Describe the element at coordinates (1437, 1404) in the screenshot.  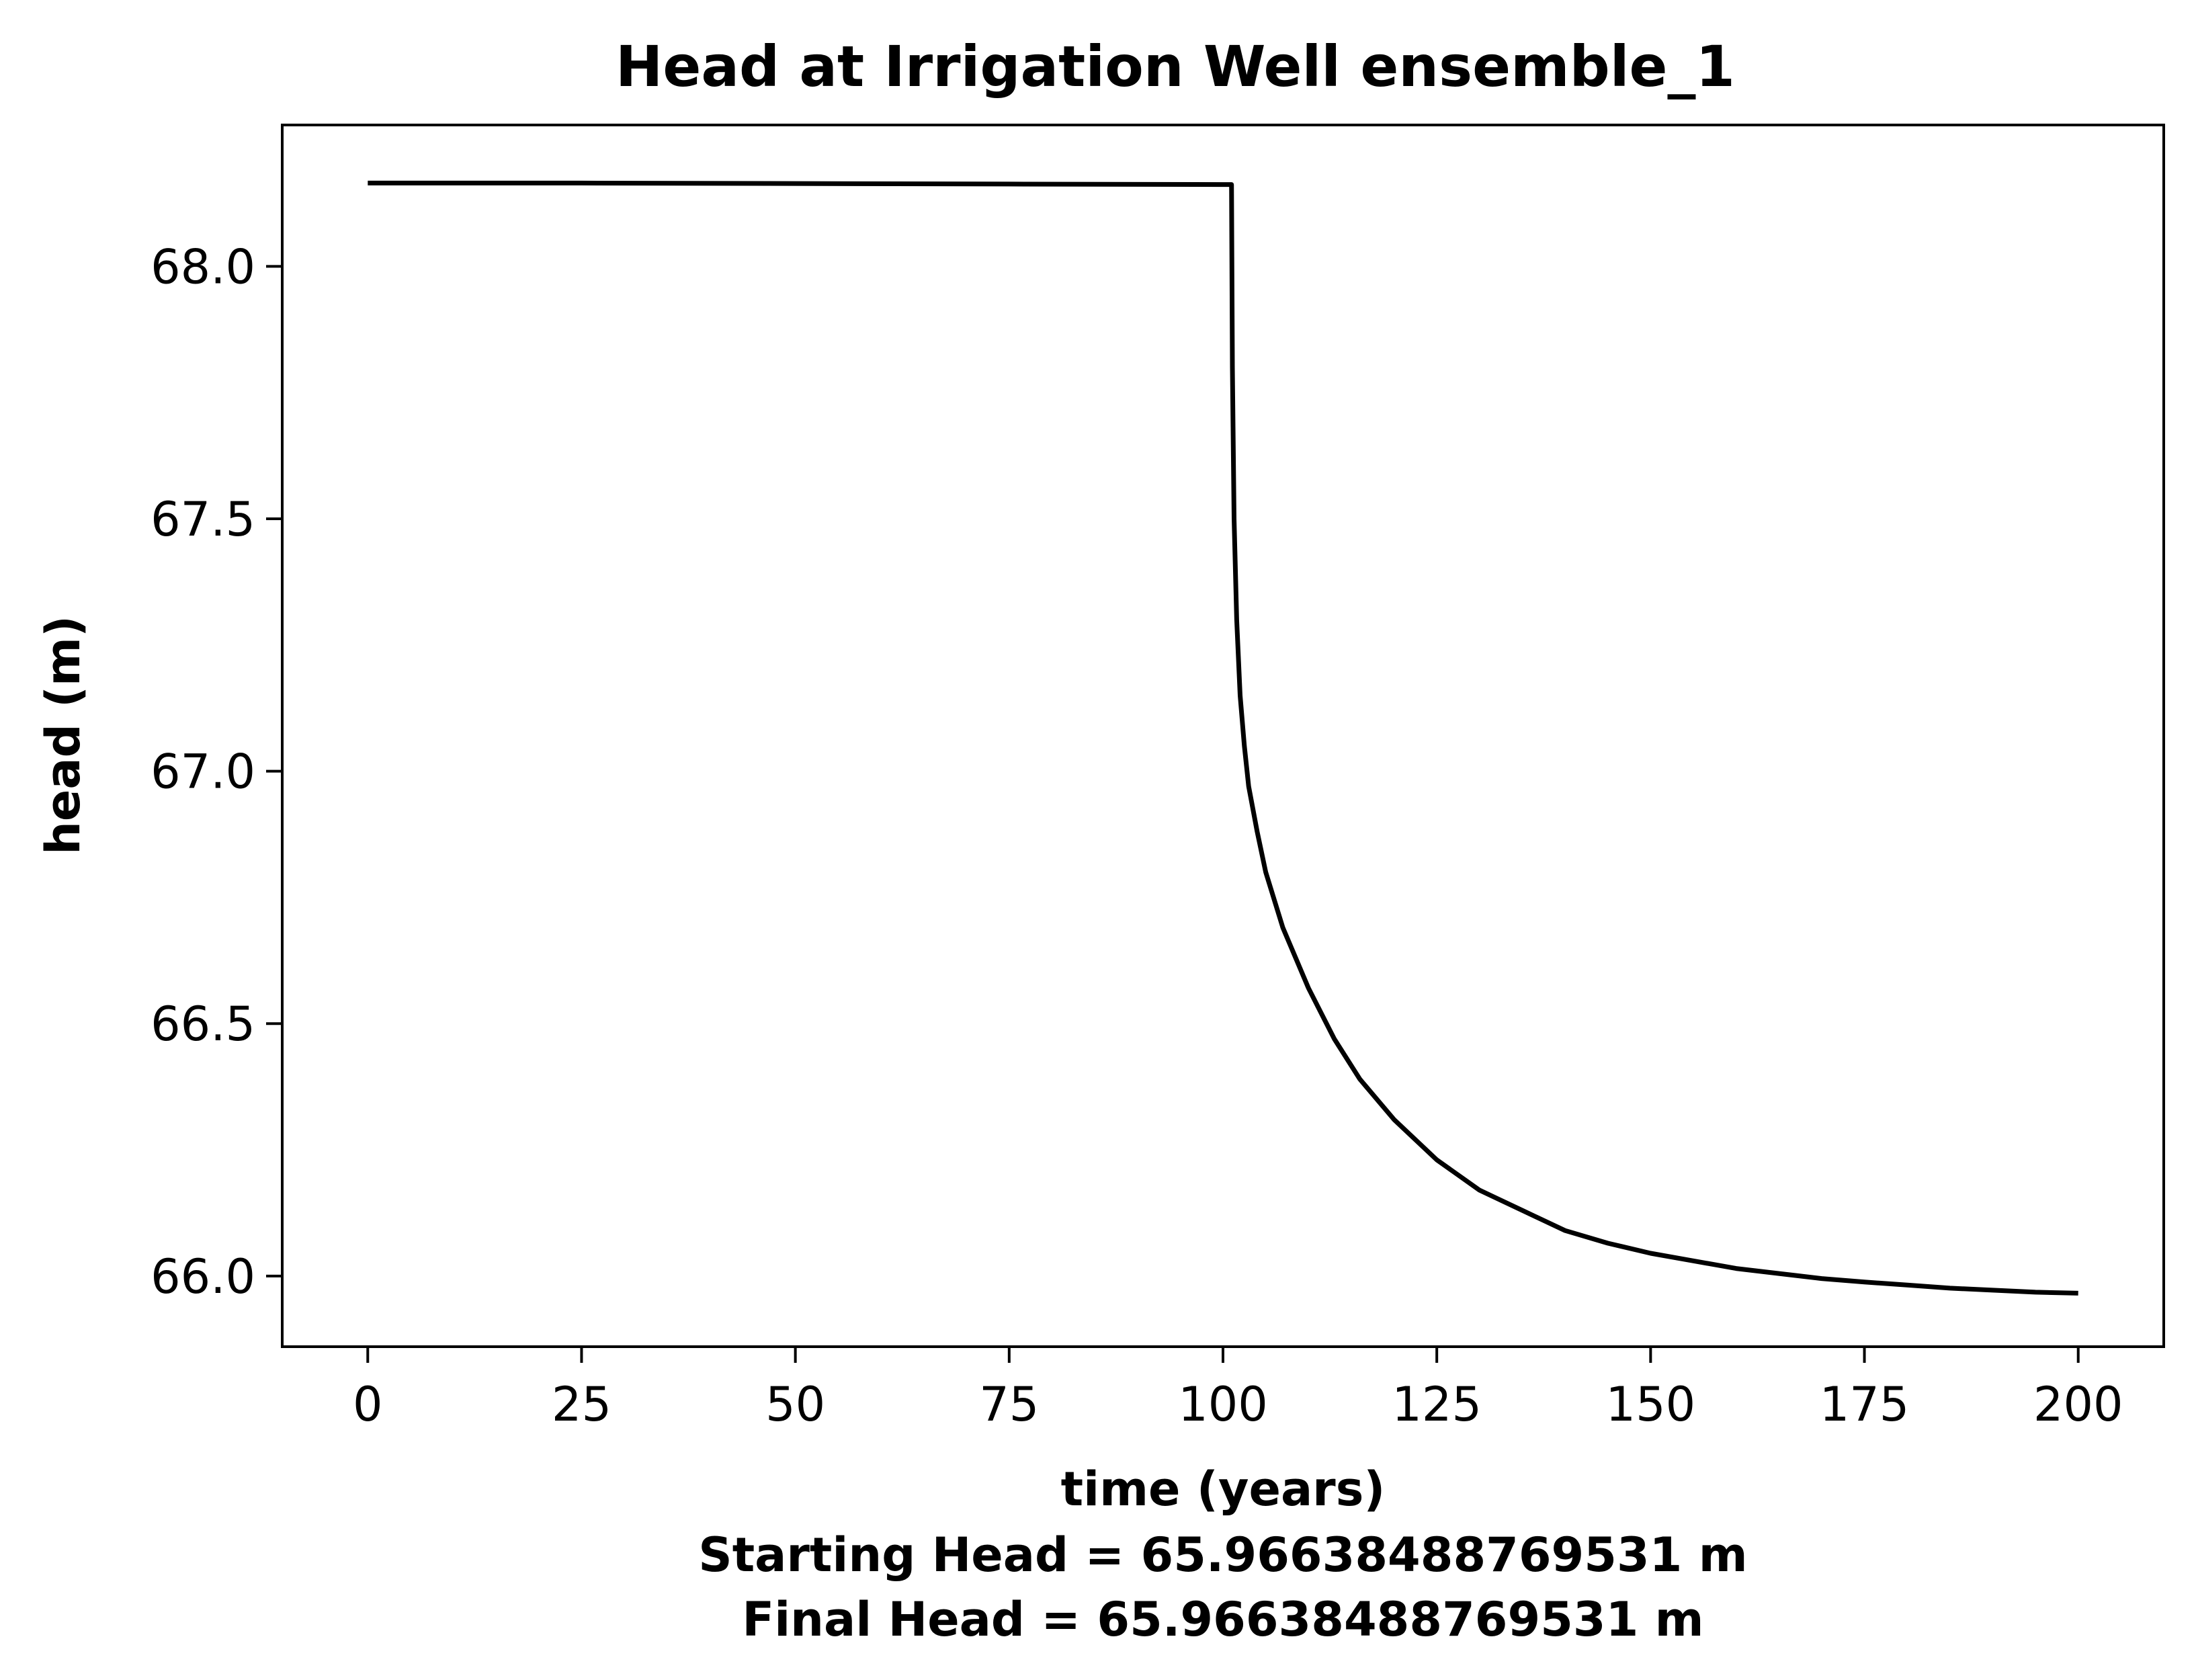
I see `x-tick-label: 125` at that location.